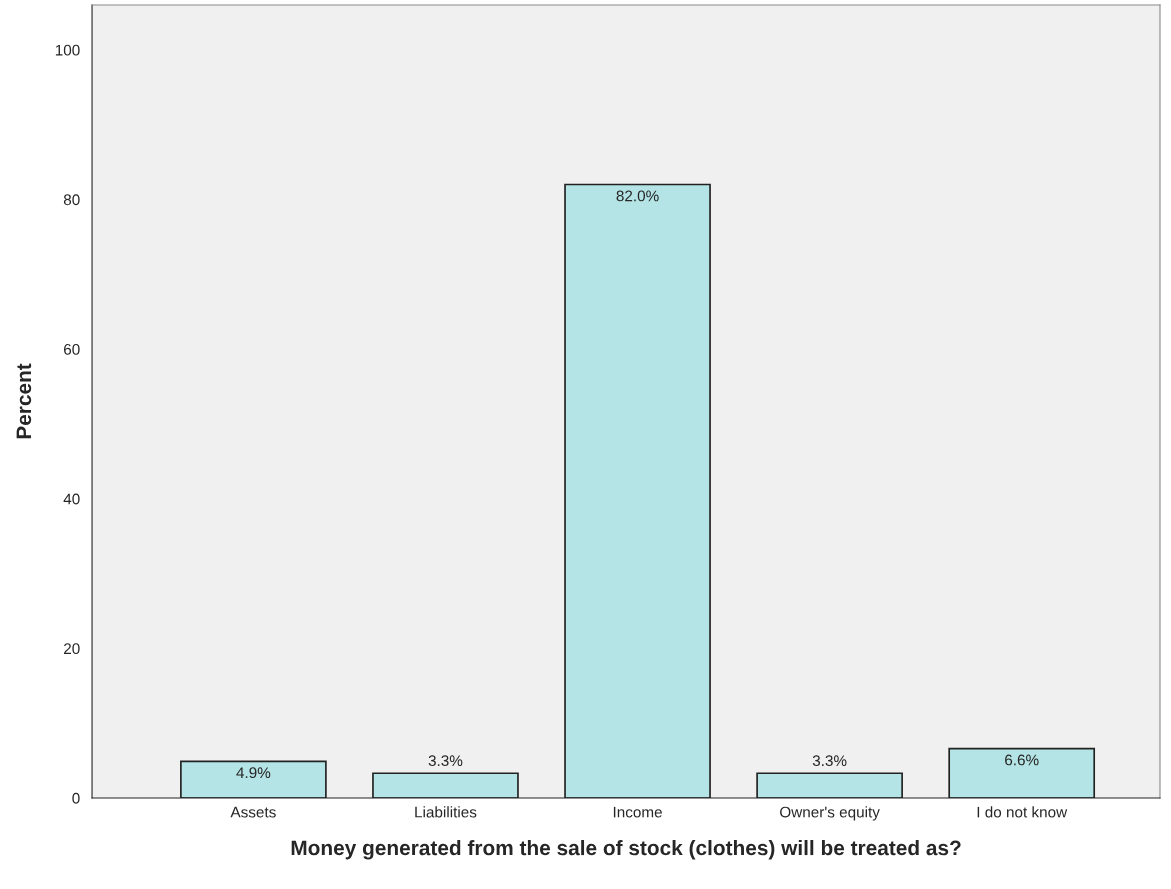 This screenshot has width=1171, height=889. Describe the element at coordinates (637, 812) in the screenshot. I see `x-tick-label: Income` at that location.